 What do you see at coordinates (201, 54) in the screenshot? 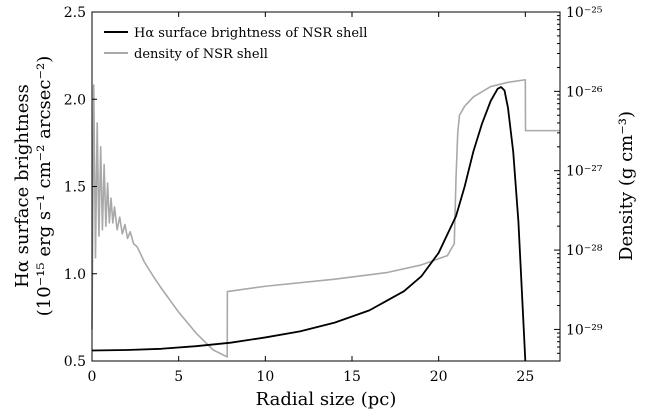
I see `legend-label-density: density of NSR shell` at bounding box center [201, 54].